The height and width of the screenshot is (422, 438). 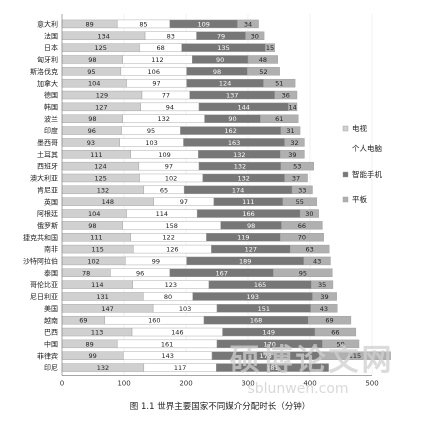 I want to click on category-label: 捷克共和国, so click(x=40, y=237).